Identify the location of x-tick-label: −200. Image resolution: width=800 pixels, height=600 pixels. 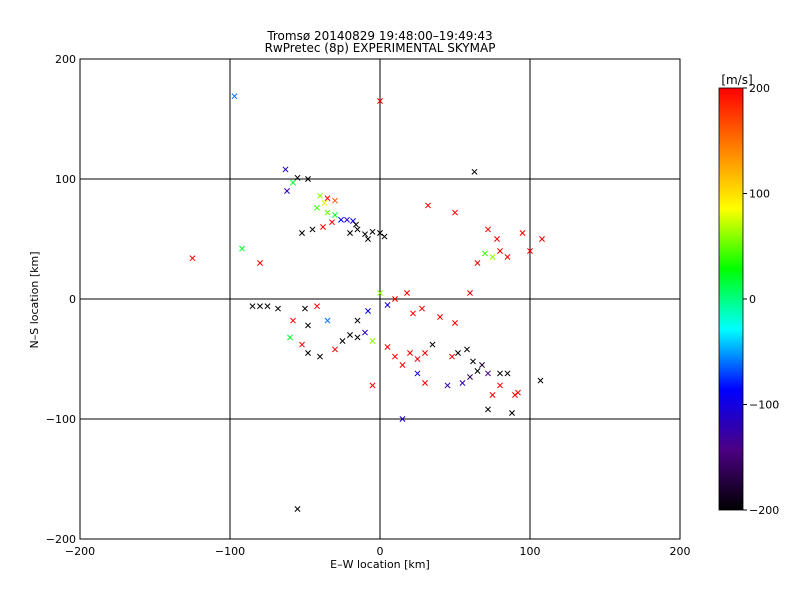
(80, 551).